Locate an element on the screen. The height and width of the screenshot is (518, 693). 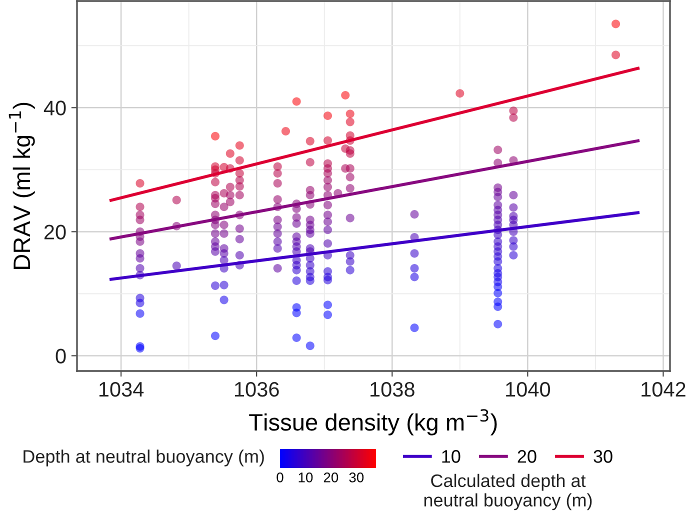
color-bar-label: 30 is located at coordinates (356, 477).